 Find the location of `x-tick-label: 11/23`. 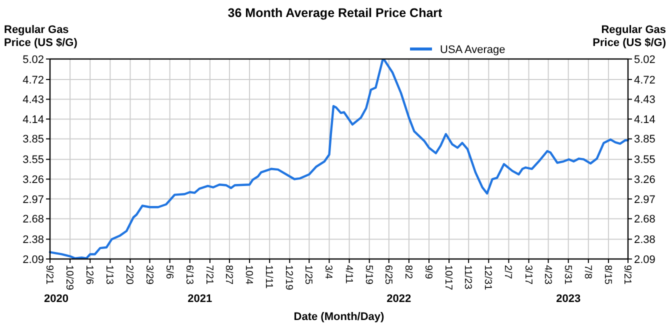

x-tick-label: 11/23 is located at coordinates (468, 277).